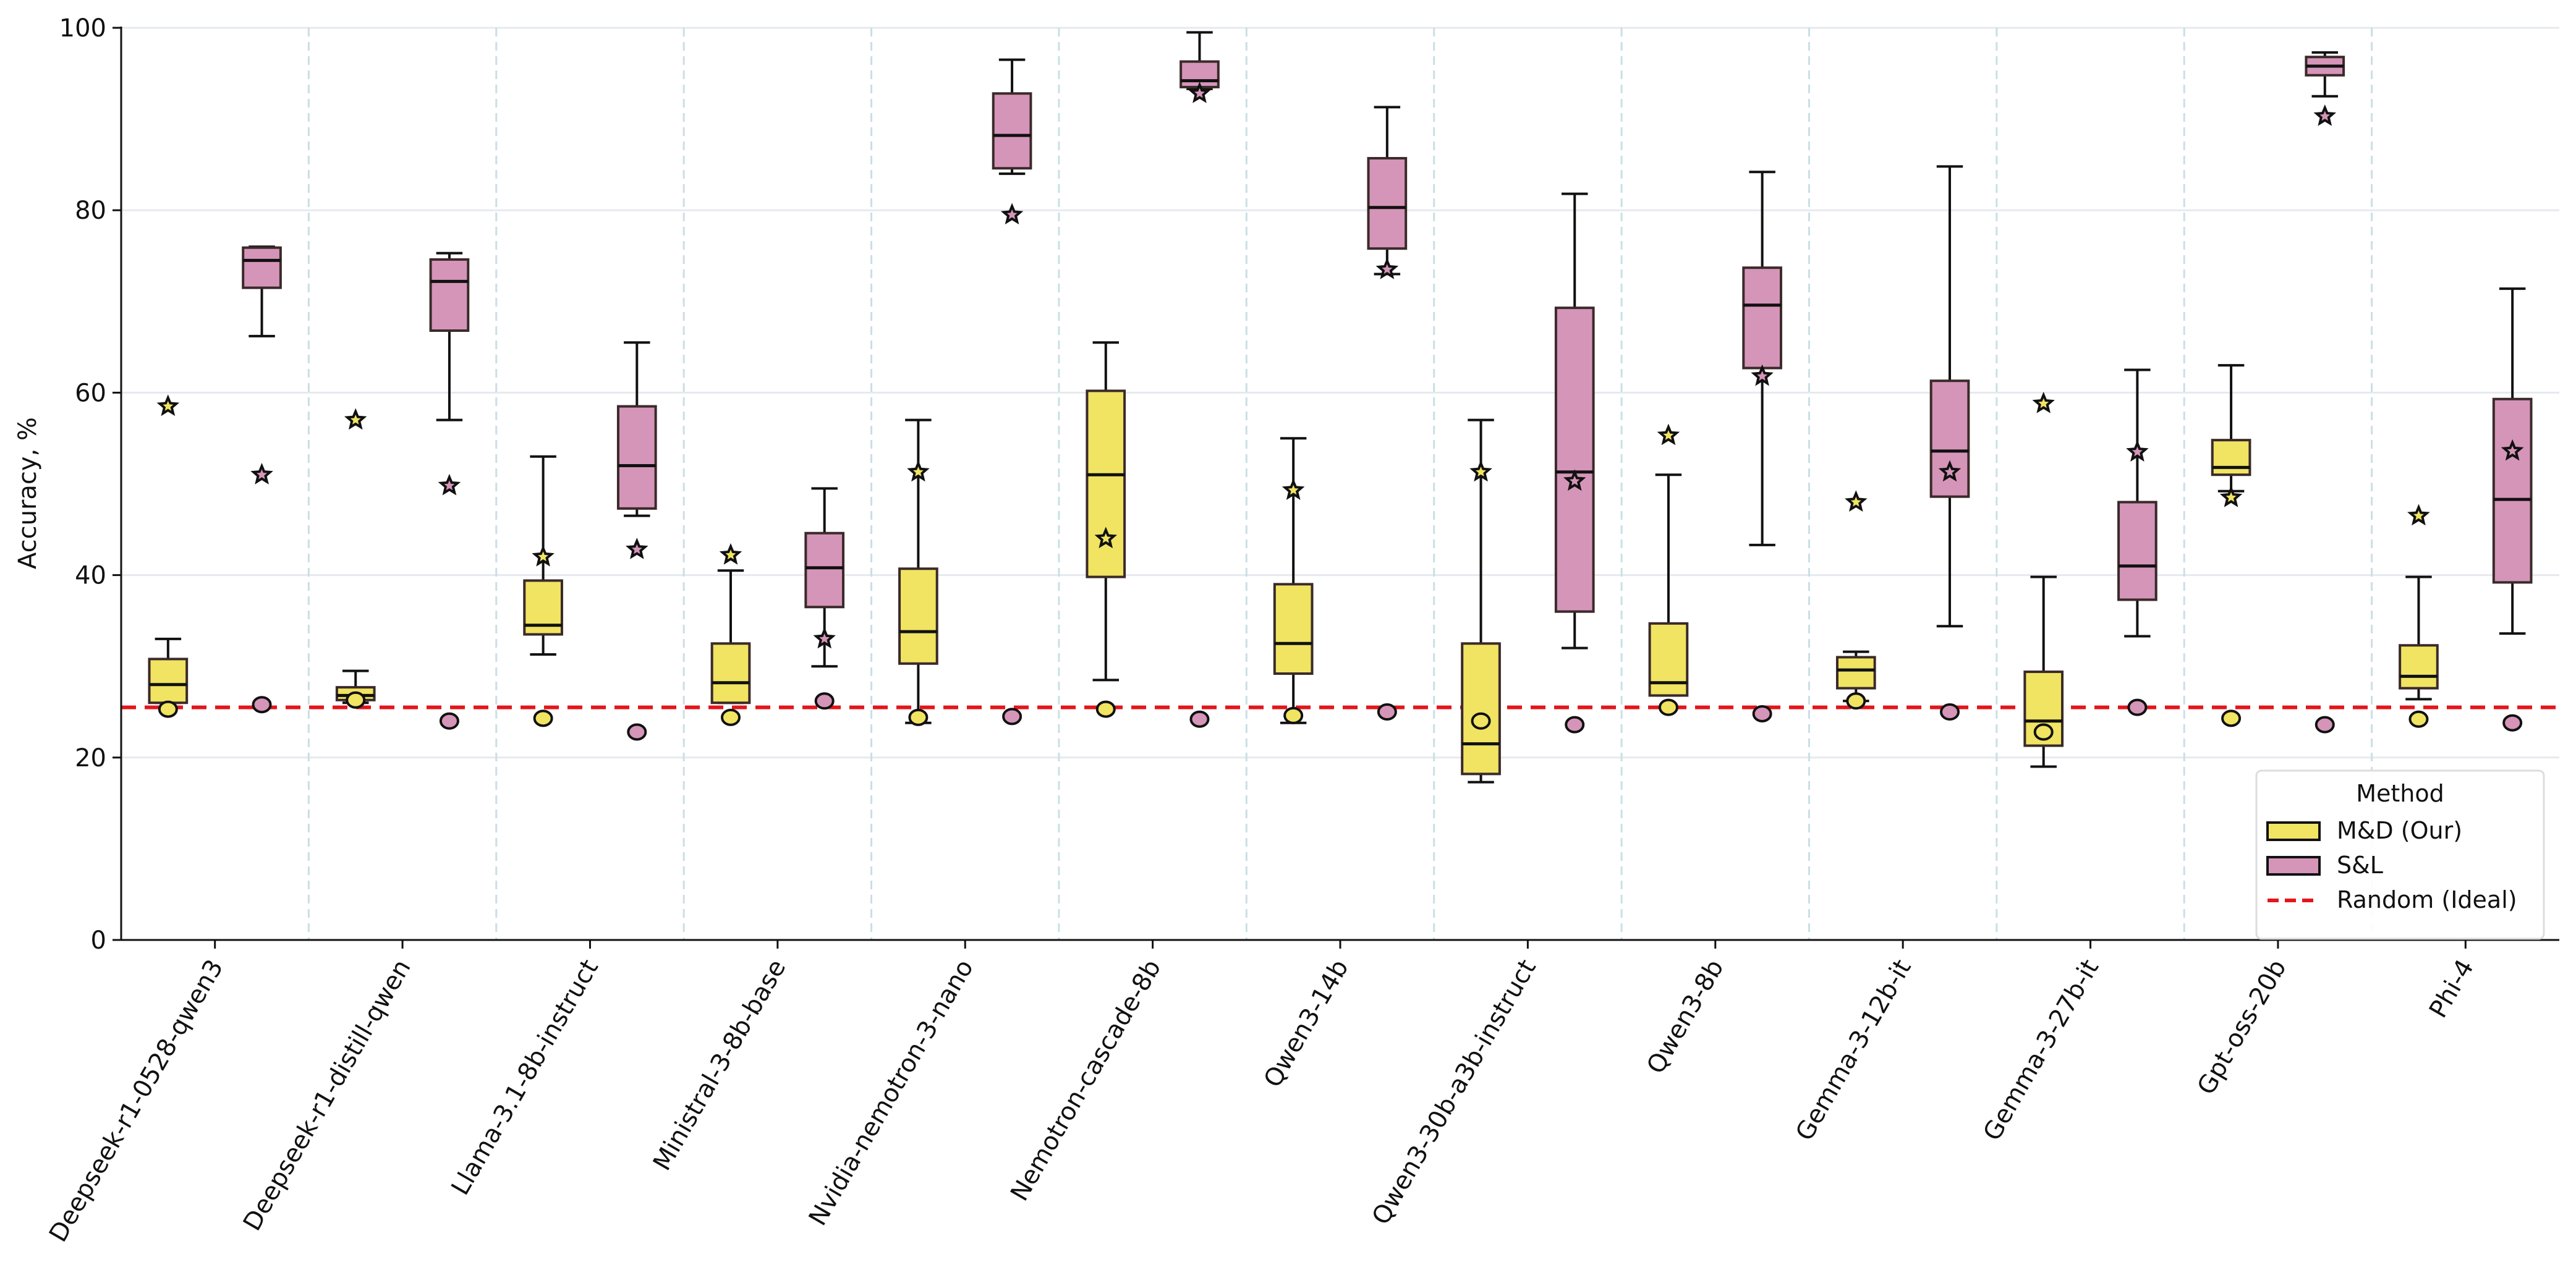 This screenshot has height=1278, width=2576. What do you see at coordinates (90, 576) in the screenshot?
I see `y-tick-label: 40` at bounding box center [90, 576].